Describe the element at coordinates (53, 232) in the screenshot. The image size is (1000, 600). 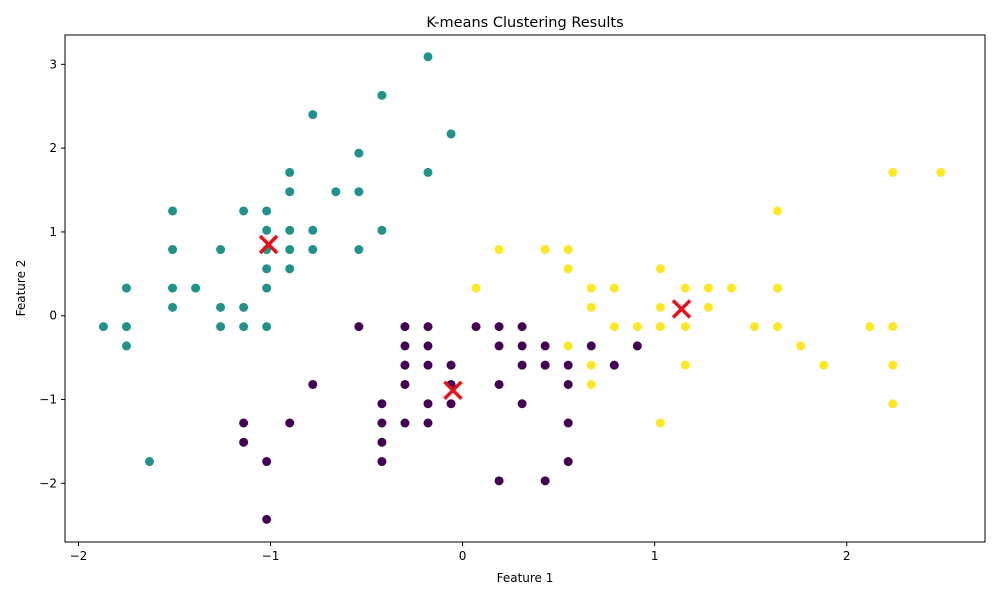
I see `y-tick-label: 1` at that location.